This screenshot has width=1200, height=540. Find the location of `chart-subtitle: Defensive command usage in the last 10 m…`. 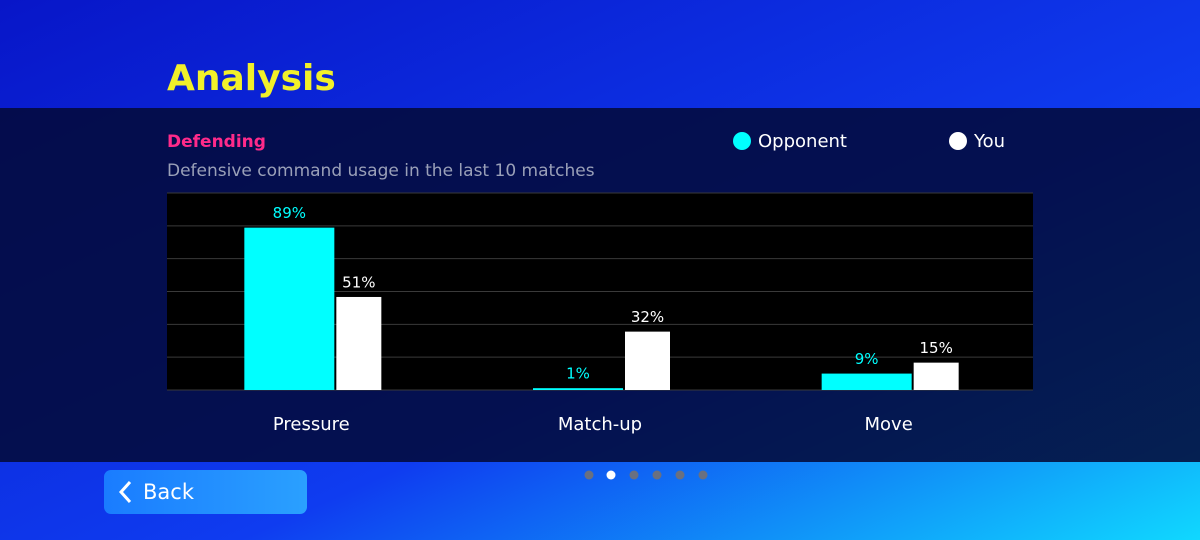

chart-subtitle: Defensive command usage in the last 10 m… is located at coordinates (381, 171).